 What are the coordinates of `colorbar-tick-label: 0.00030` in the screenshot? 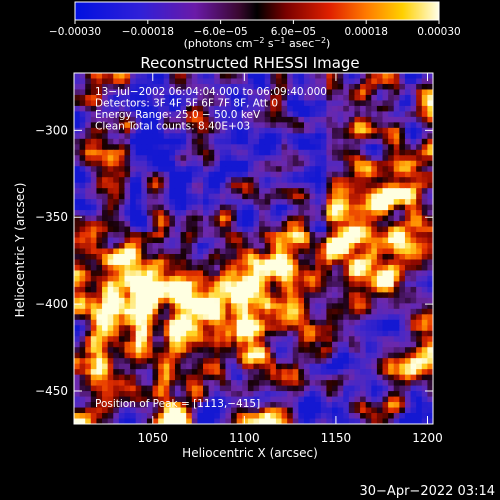 It's located at (438, 32).